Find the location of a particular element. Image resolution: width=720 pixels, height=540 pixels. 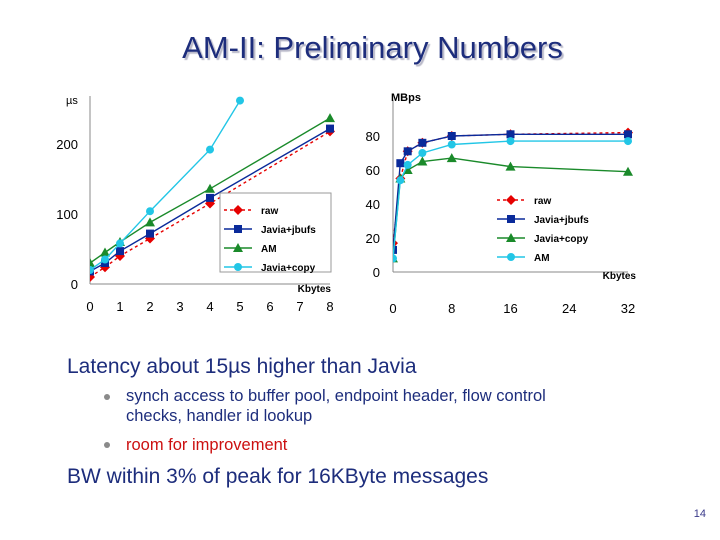

y-tick-label: 200 is located at coordinates (67, 144).